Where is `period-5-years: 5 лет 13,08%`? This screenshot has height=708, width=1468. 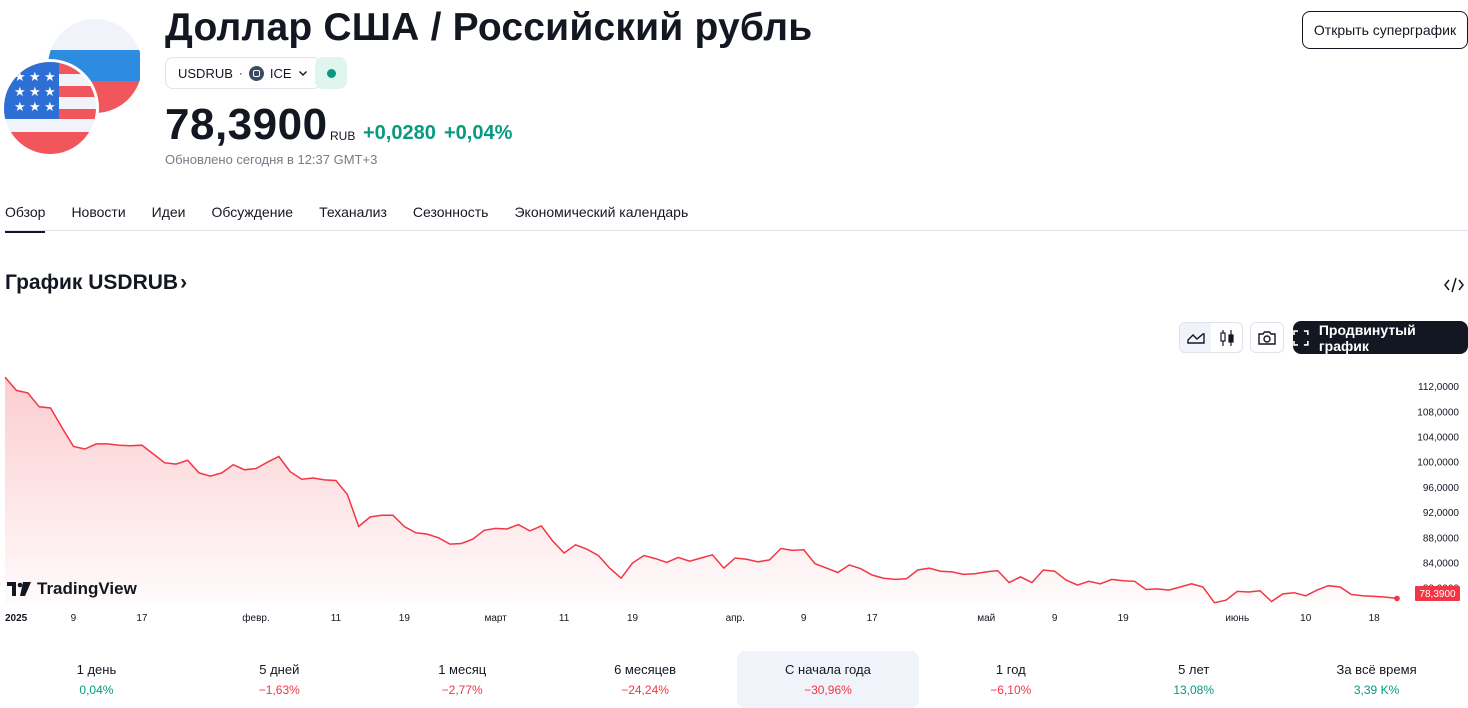
period-5-years: 5 лет 13,08% is located at coordinates (1193, 679).